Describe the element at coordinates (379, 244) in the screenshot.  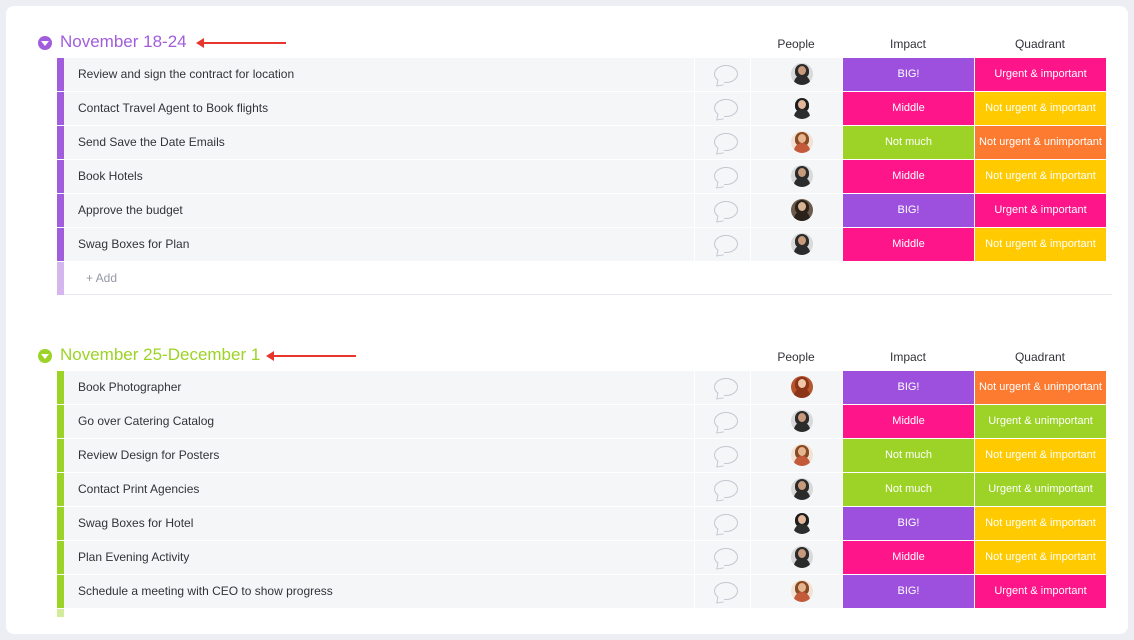
I see `item-name: Swag Boxes for Plan` at that location.